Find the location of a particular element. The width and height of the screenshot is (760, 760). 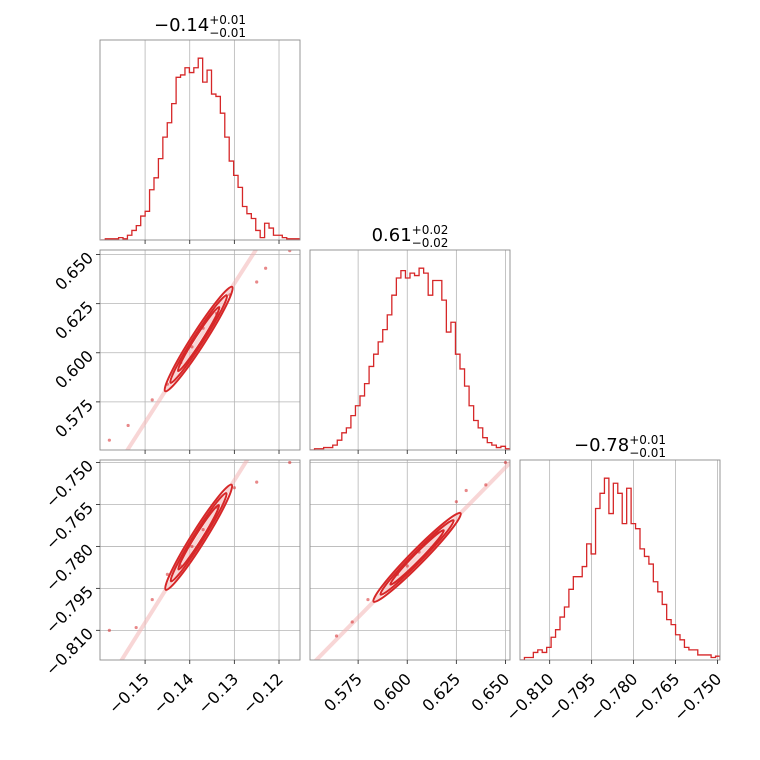

param-title-2: −0.78+0.01 −0.01 is located at coordinates (620, 446).